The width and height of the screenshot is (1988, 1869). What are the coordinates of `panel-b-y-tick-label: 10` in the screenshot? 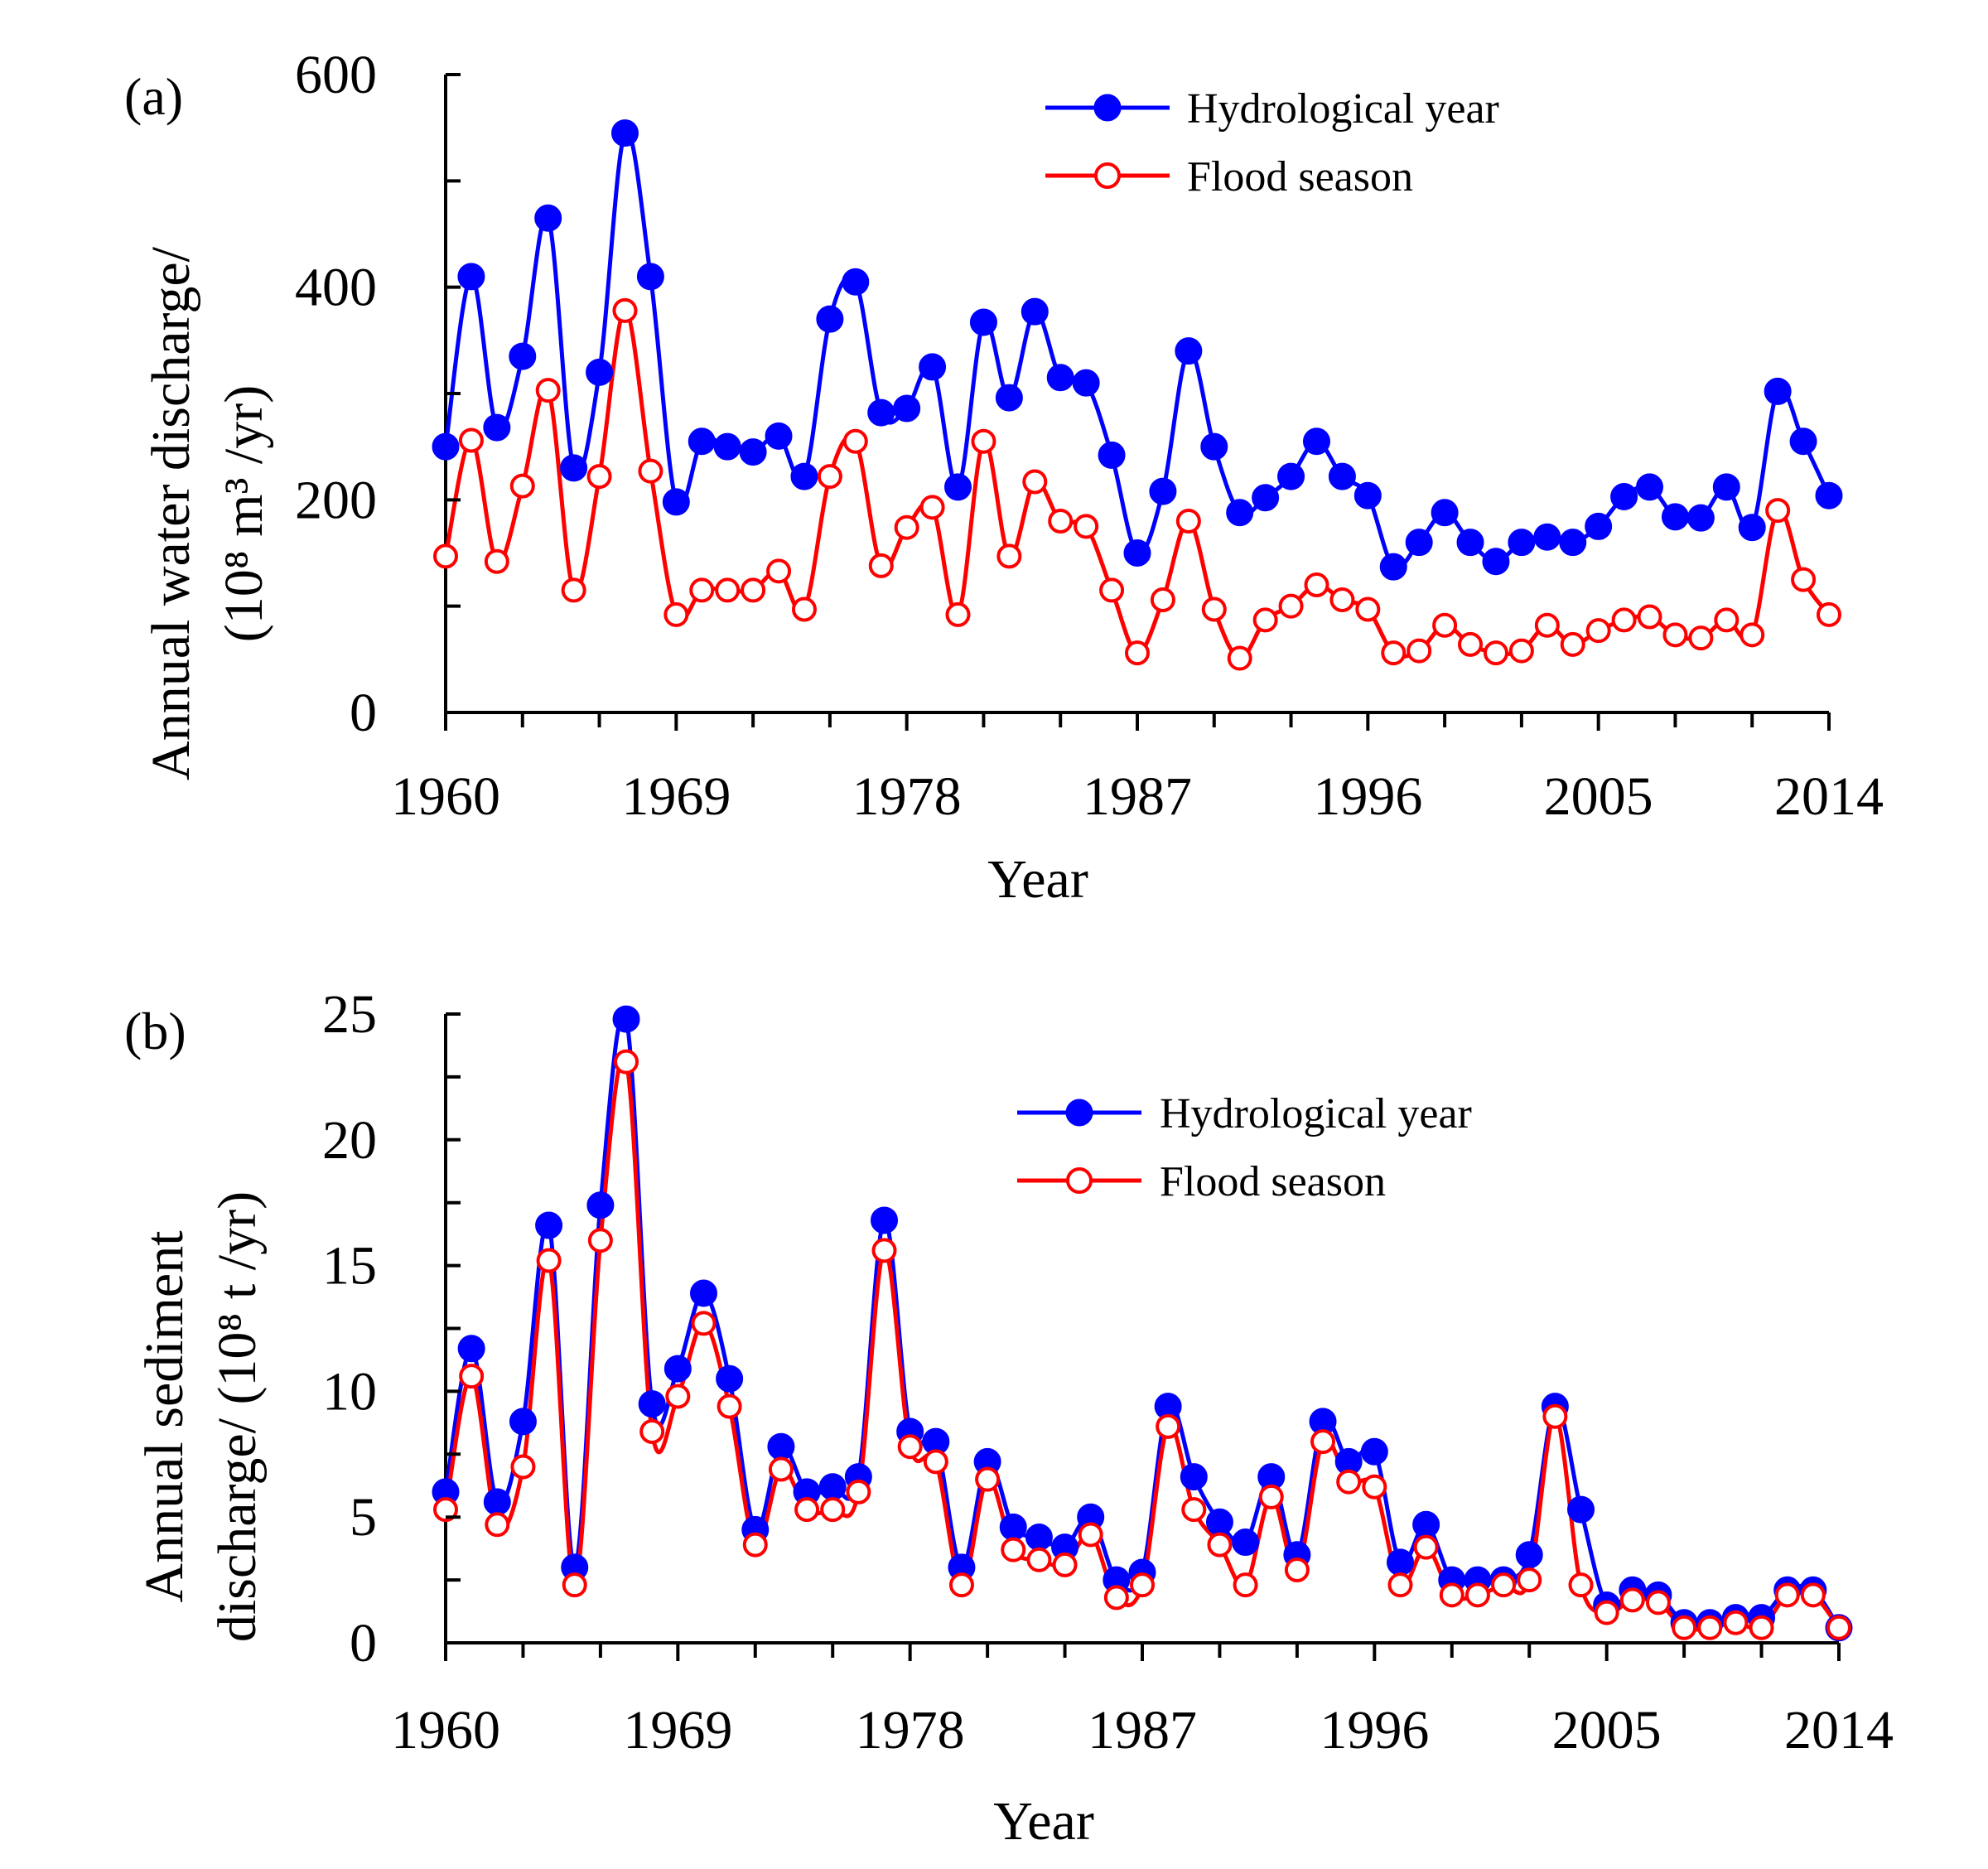 It's located at (349, 1391).